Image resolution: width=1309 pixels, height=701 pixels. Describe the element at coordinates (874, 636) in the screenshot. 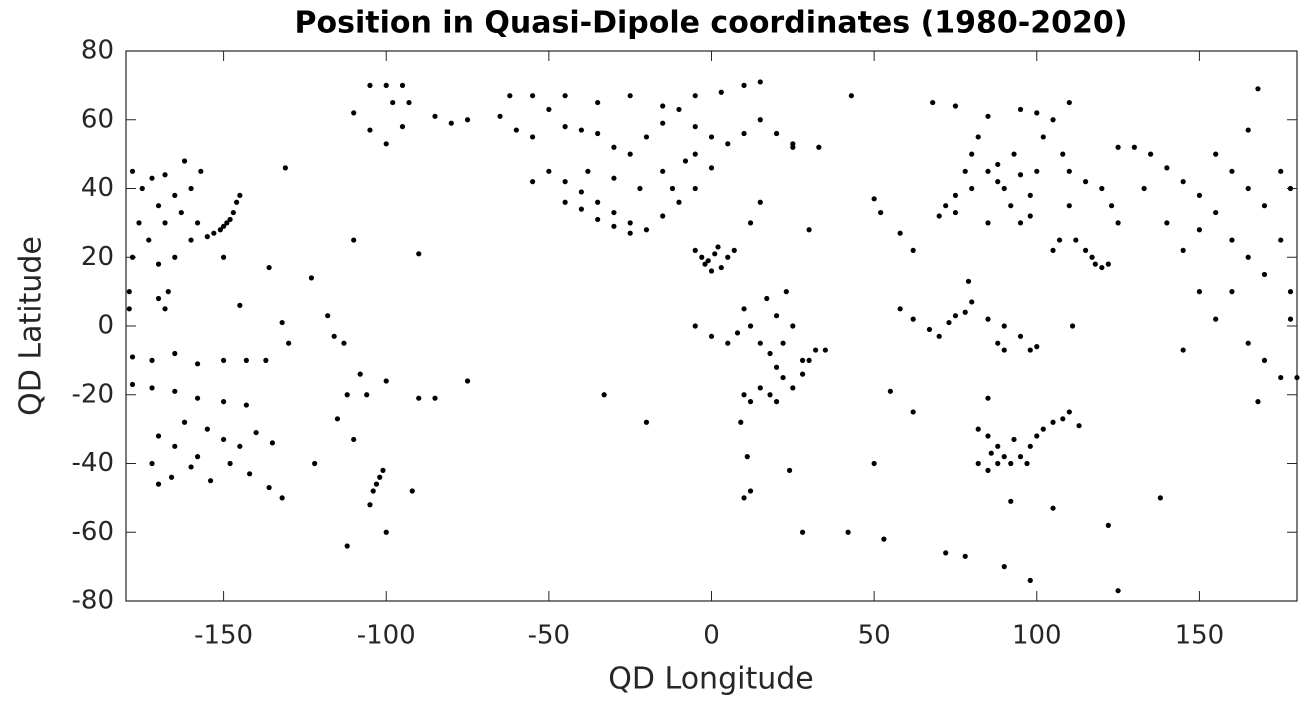

I see `x-tick-label: 50` at that location.